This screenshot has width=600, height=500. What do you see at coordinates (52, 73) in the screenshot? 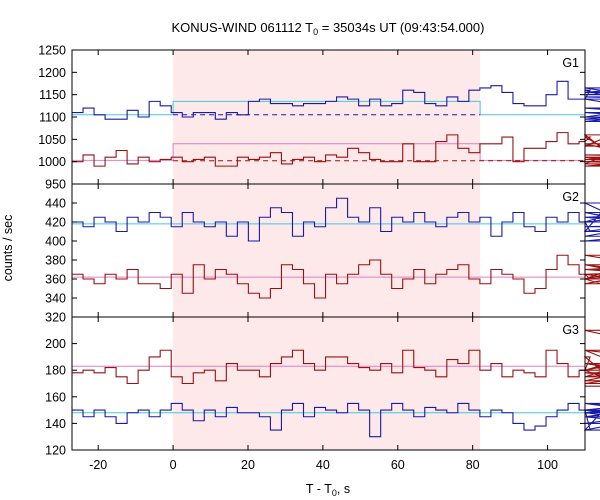
I see `g1-y-tick-label: 1200` at bounding box center [52, 73].